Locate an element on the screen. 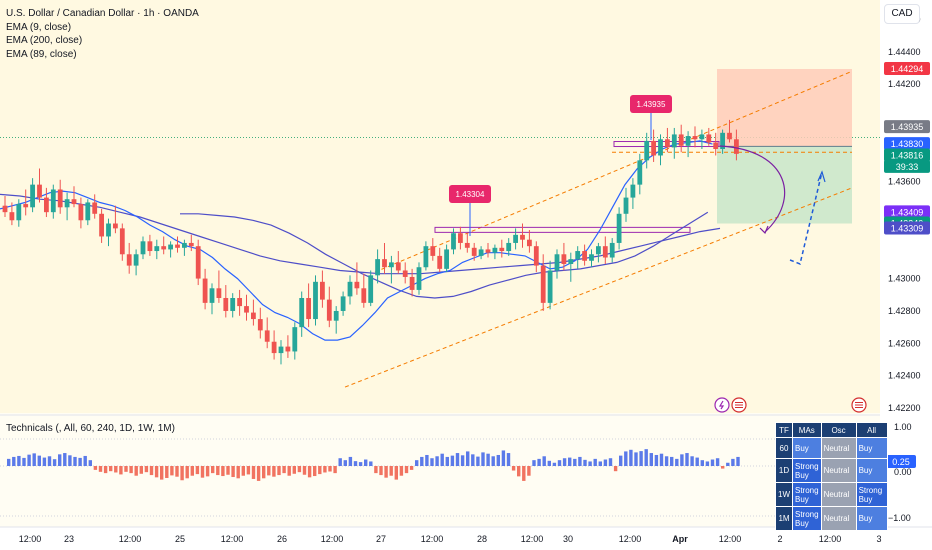 The height and width of the screenshot is (550, 932). price-label-text: 1.43409 is located at coordinates (907, 212).